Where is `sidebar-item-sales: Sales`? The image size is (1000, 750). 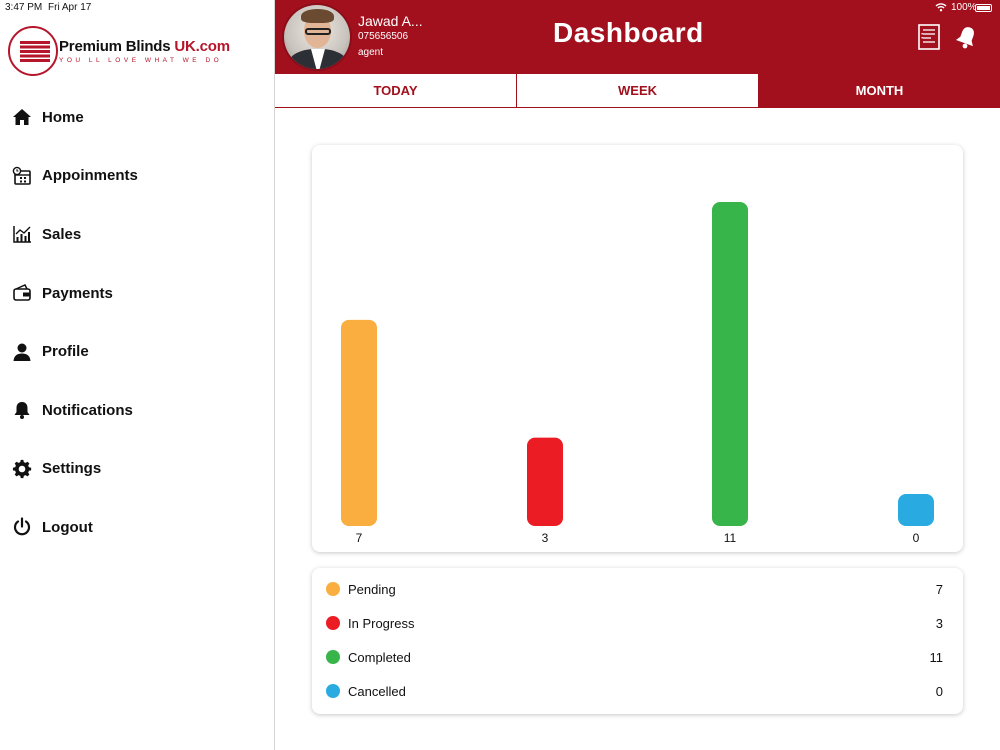 sidebar-item-sales: Sales is located at coordinates (137, 234).